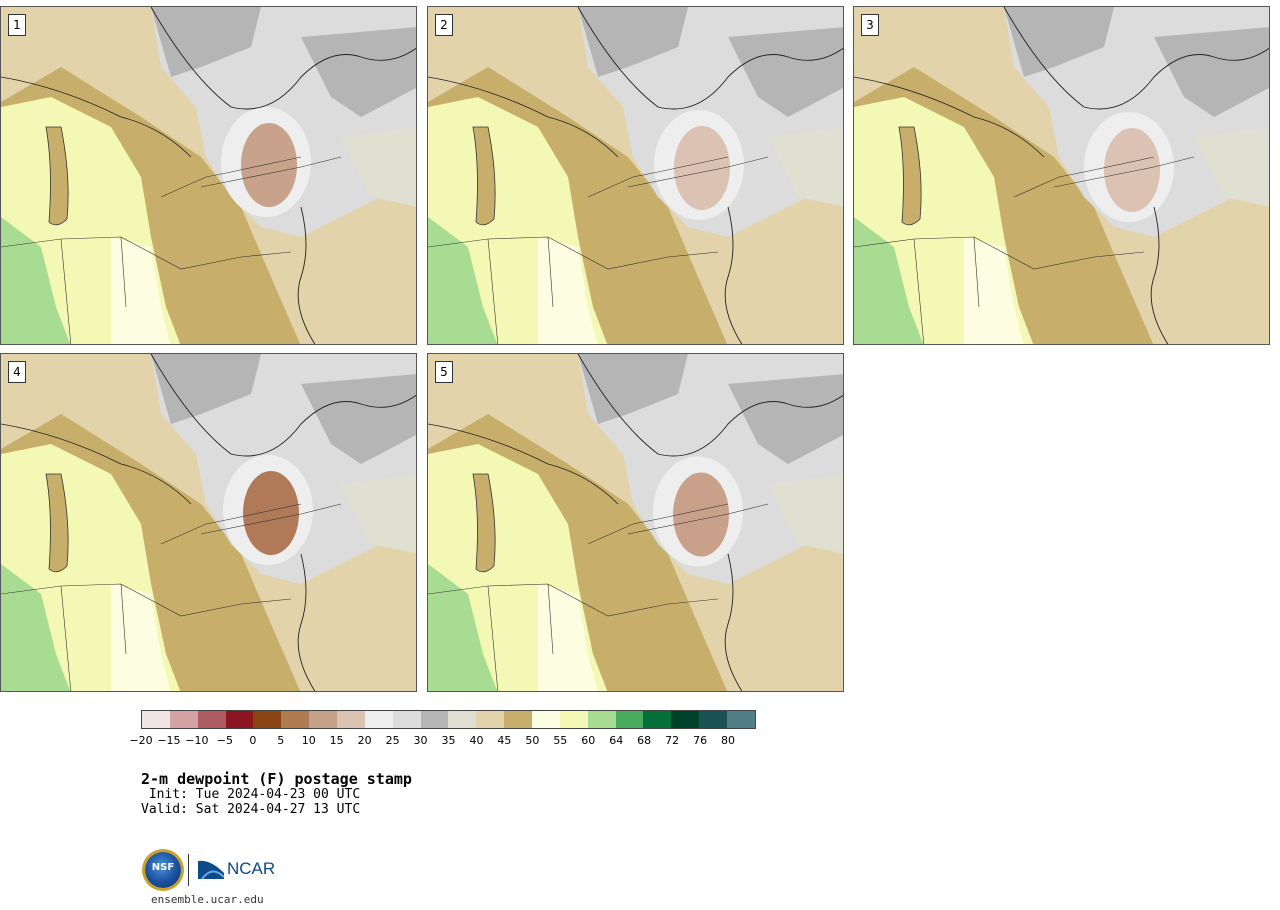  What do you see at coordinates (444, 372) in the screenshot?
I see `member-label-5: 5` at bounding box center [444, 372].